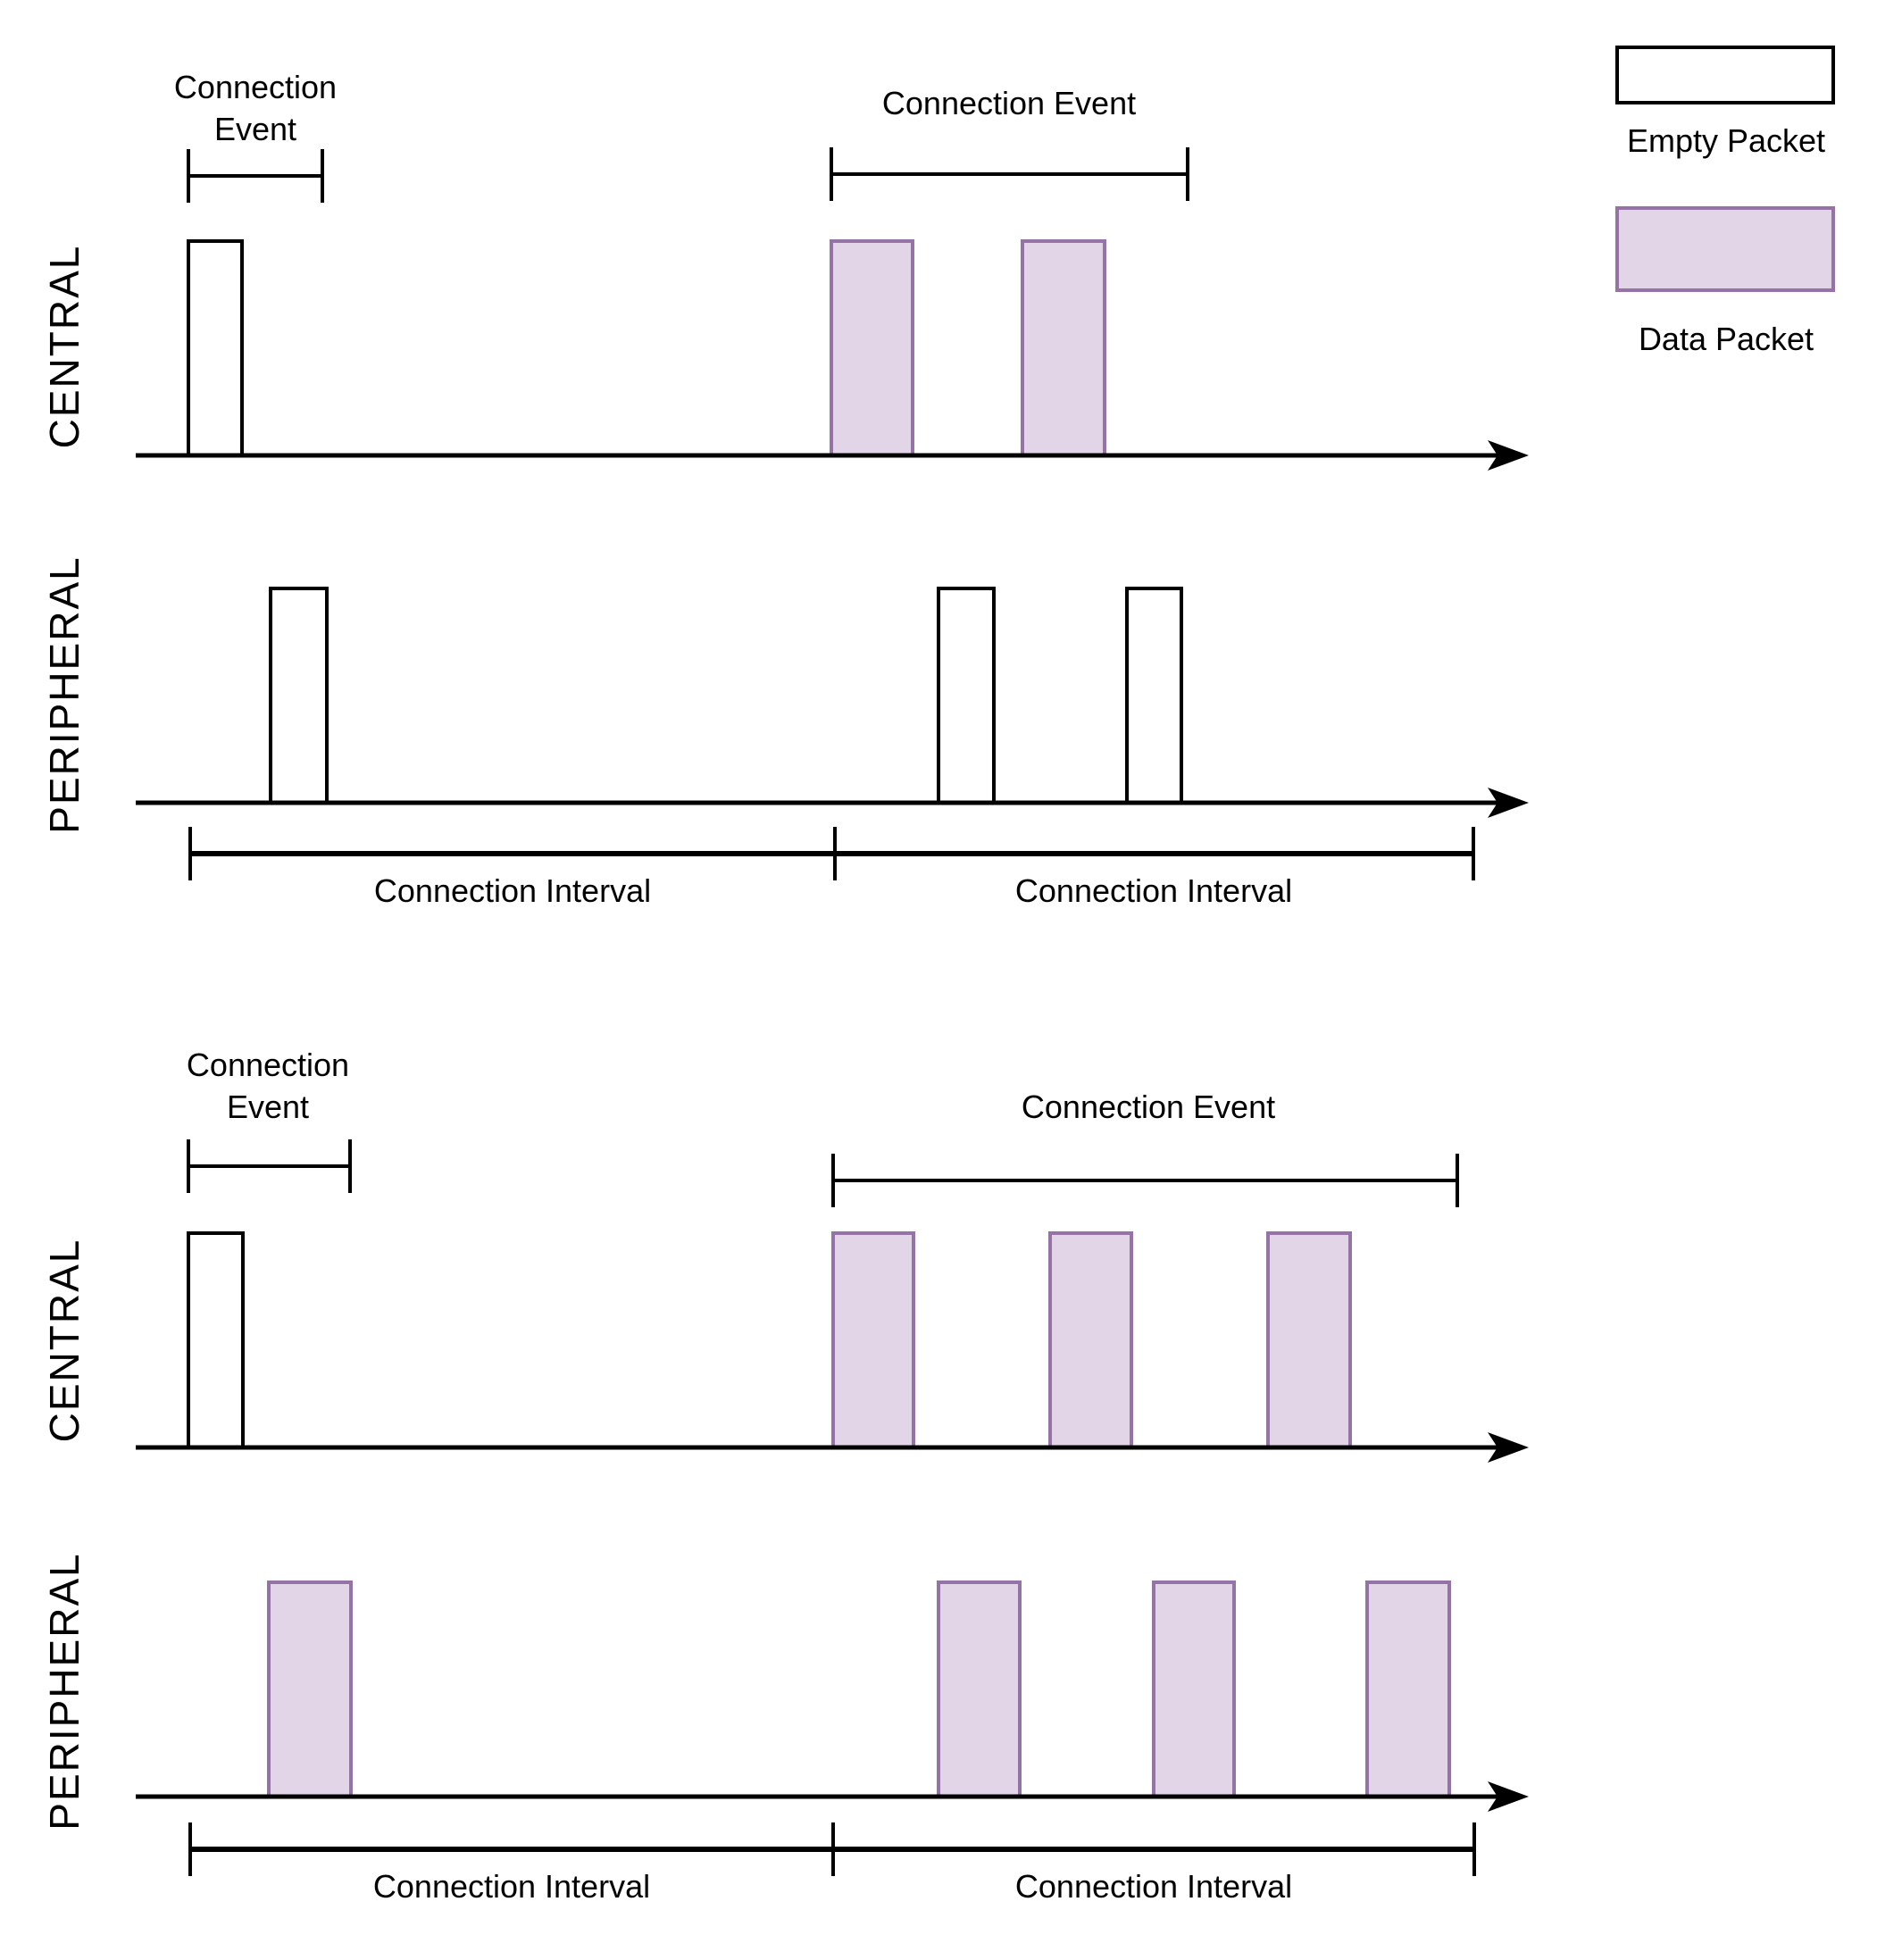  What do you see at coordinates (1726, 141) in the screenshot?
I see `empty-packet-legend-label: Empty Packet` at bounding box center [1726, 141].